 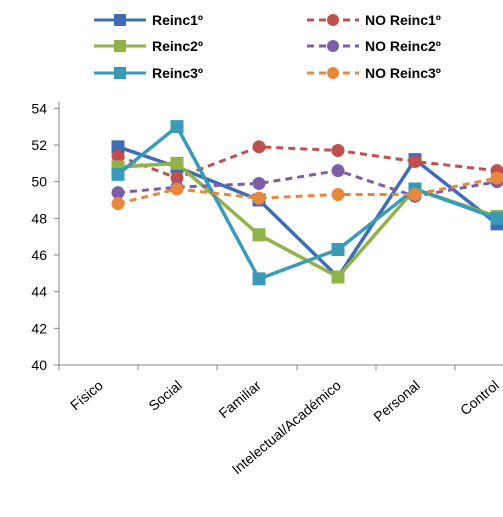 What do you see at coordinates (240, 399) in the screenshot?
I see `category-label: Familiar` at bounding box center [240, 399].